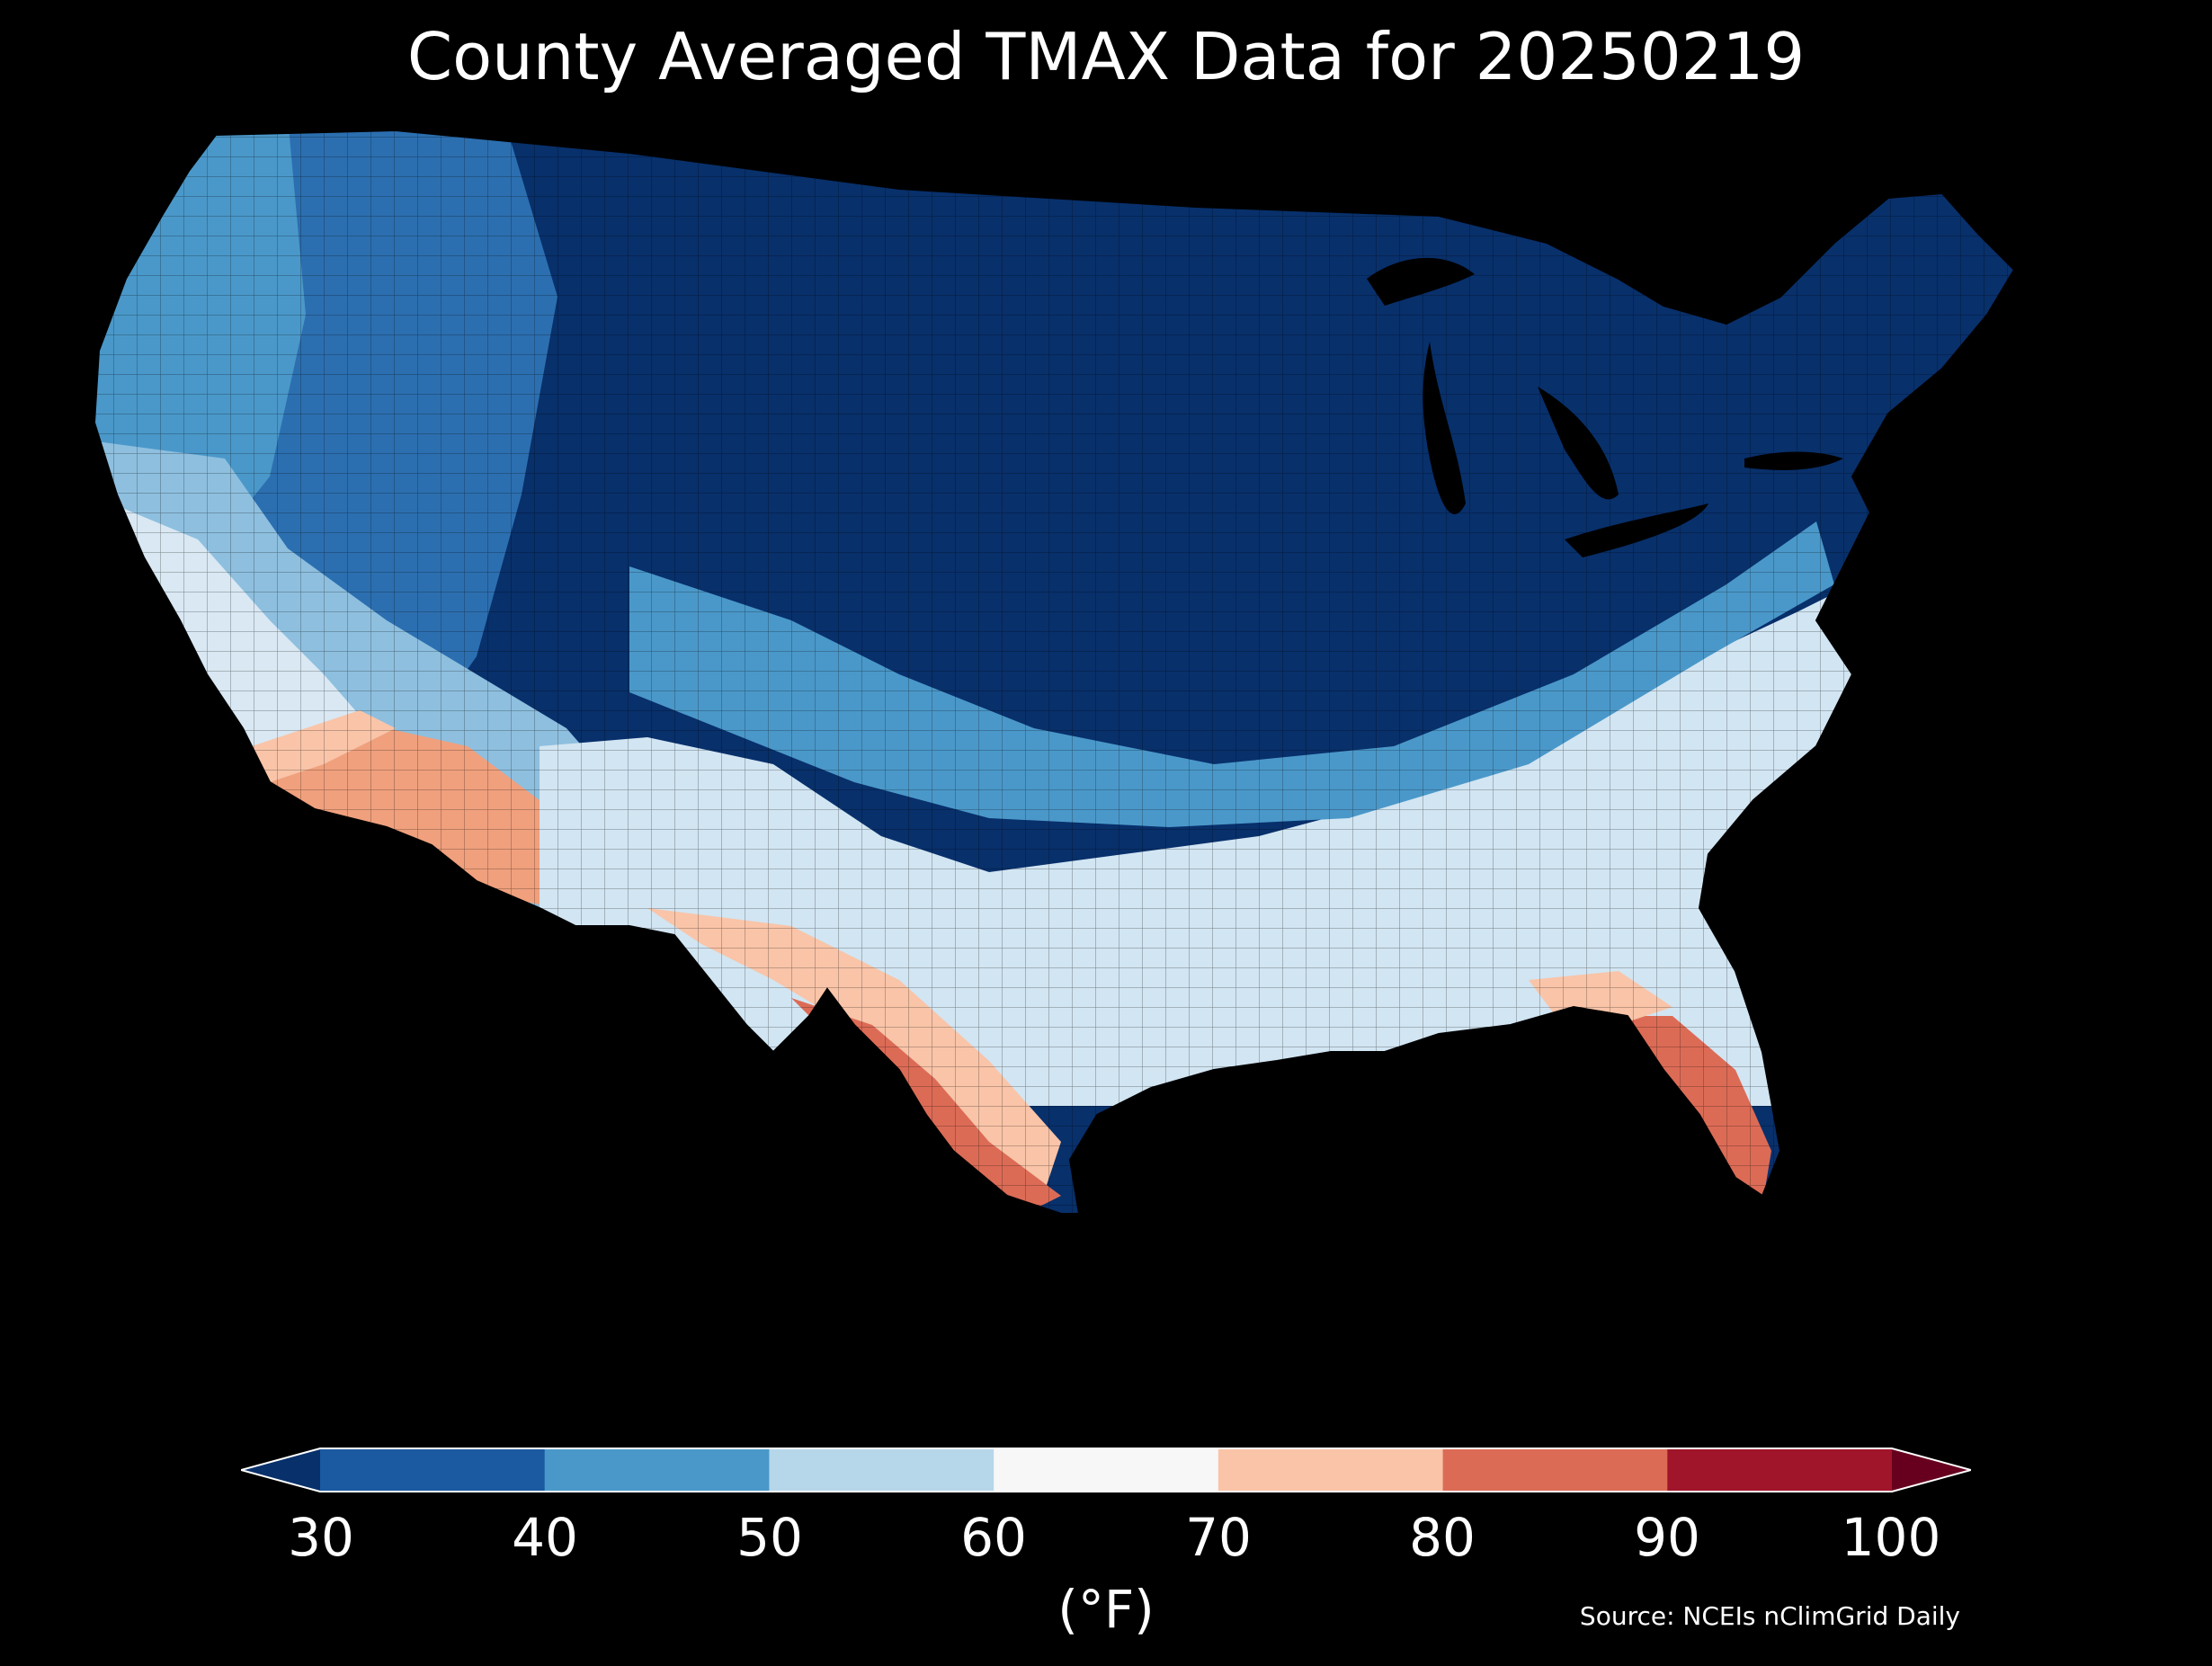 The height and width of the screenshot is (1666, 2212). Describe the element at coordinates (1106, 1610) in the screenshot. I see `colorbar-unit-label: (°F)` at that location.